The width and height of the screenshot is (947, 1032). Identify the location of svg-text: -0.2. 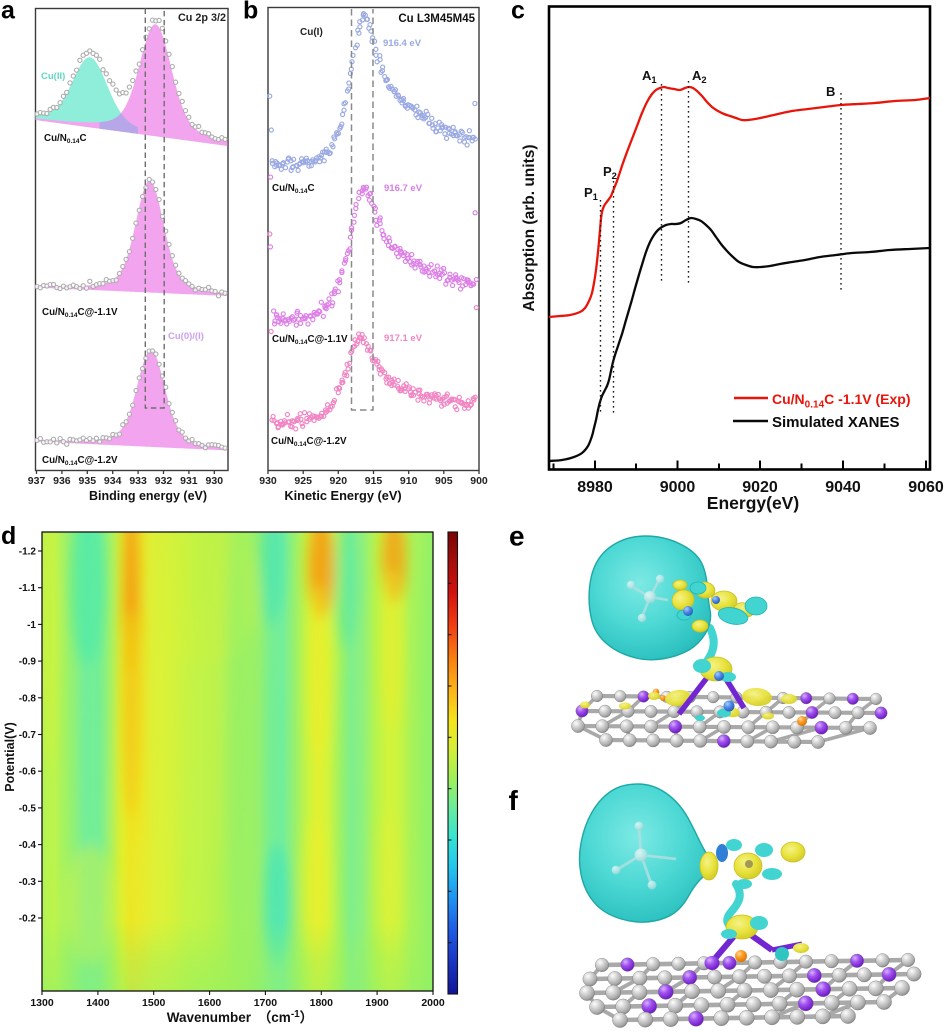
(28, 919).